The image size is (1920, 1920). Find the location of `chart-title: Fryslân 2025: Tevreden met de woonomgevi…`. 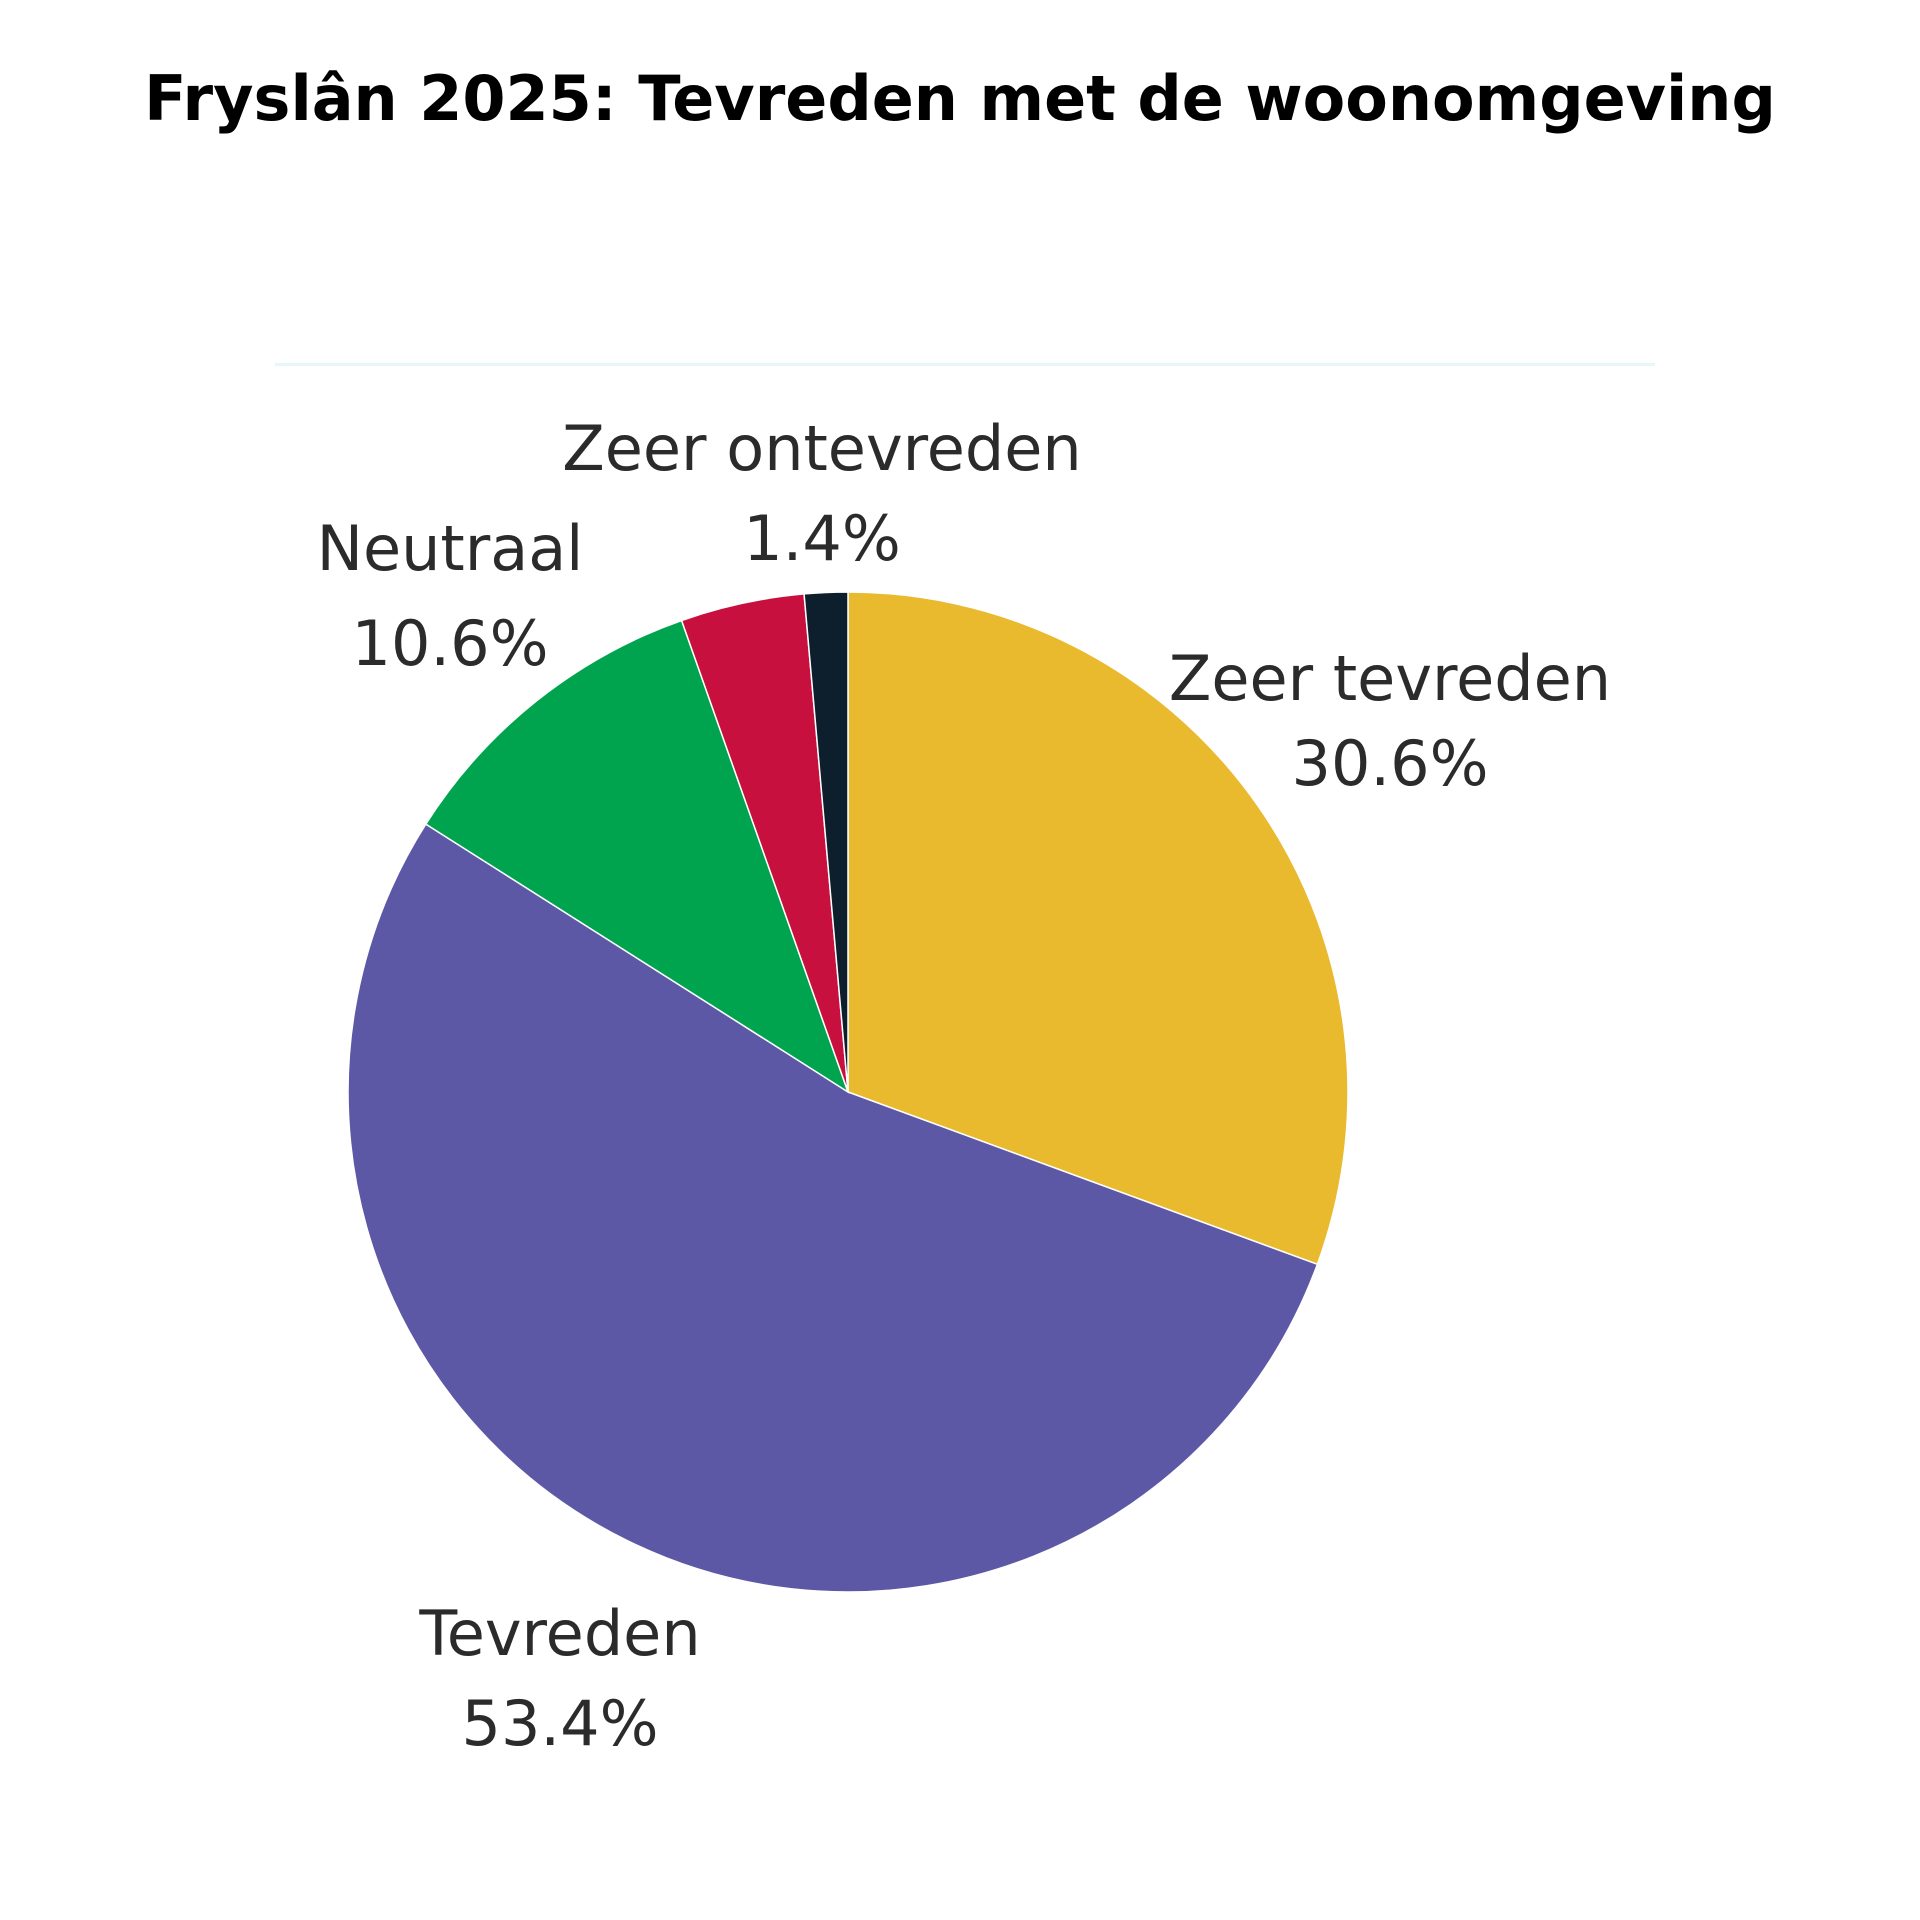

chart-title: Fryslân 2025: Tevreden met de woonomgevi… is located at coordinates (960, 98).